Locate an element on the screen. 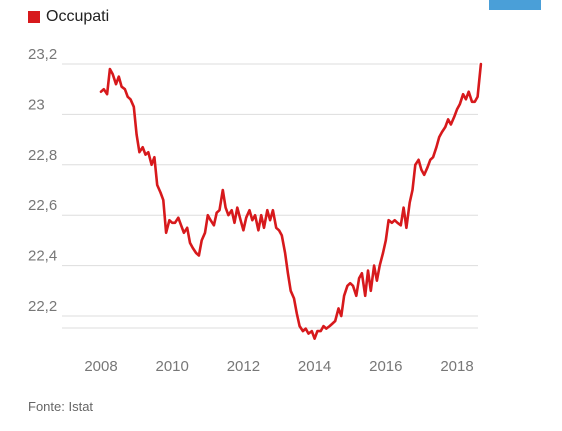  y-tick-label: 22,6 is located at coordinates (42, 205).